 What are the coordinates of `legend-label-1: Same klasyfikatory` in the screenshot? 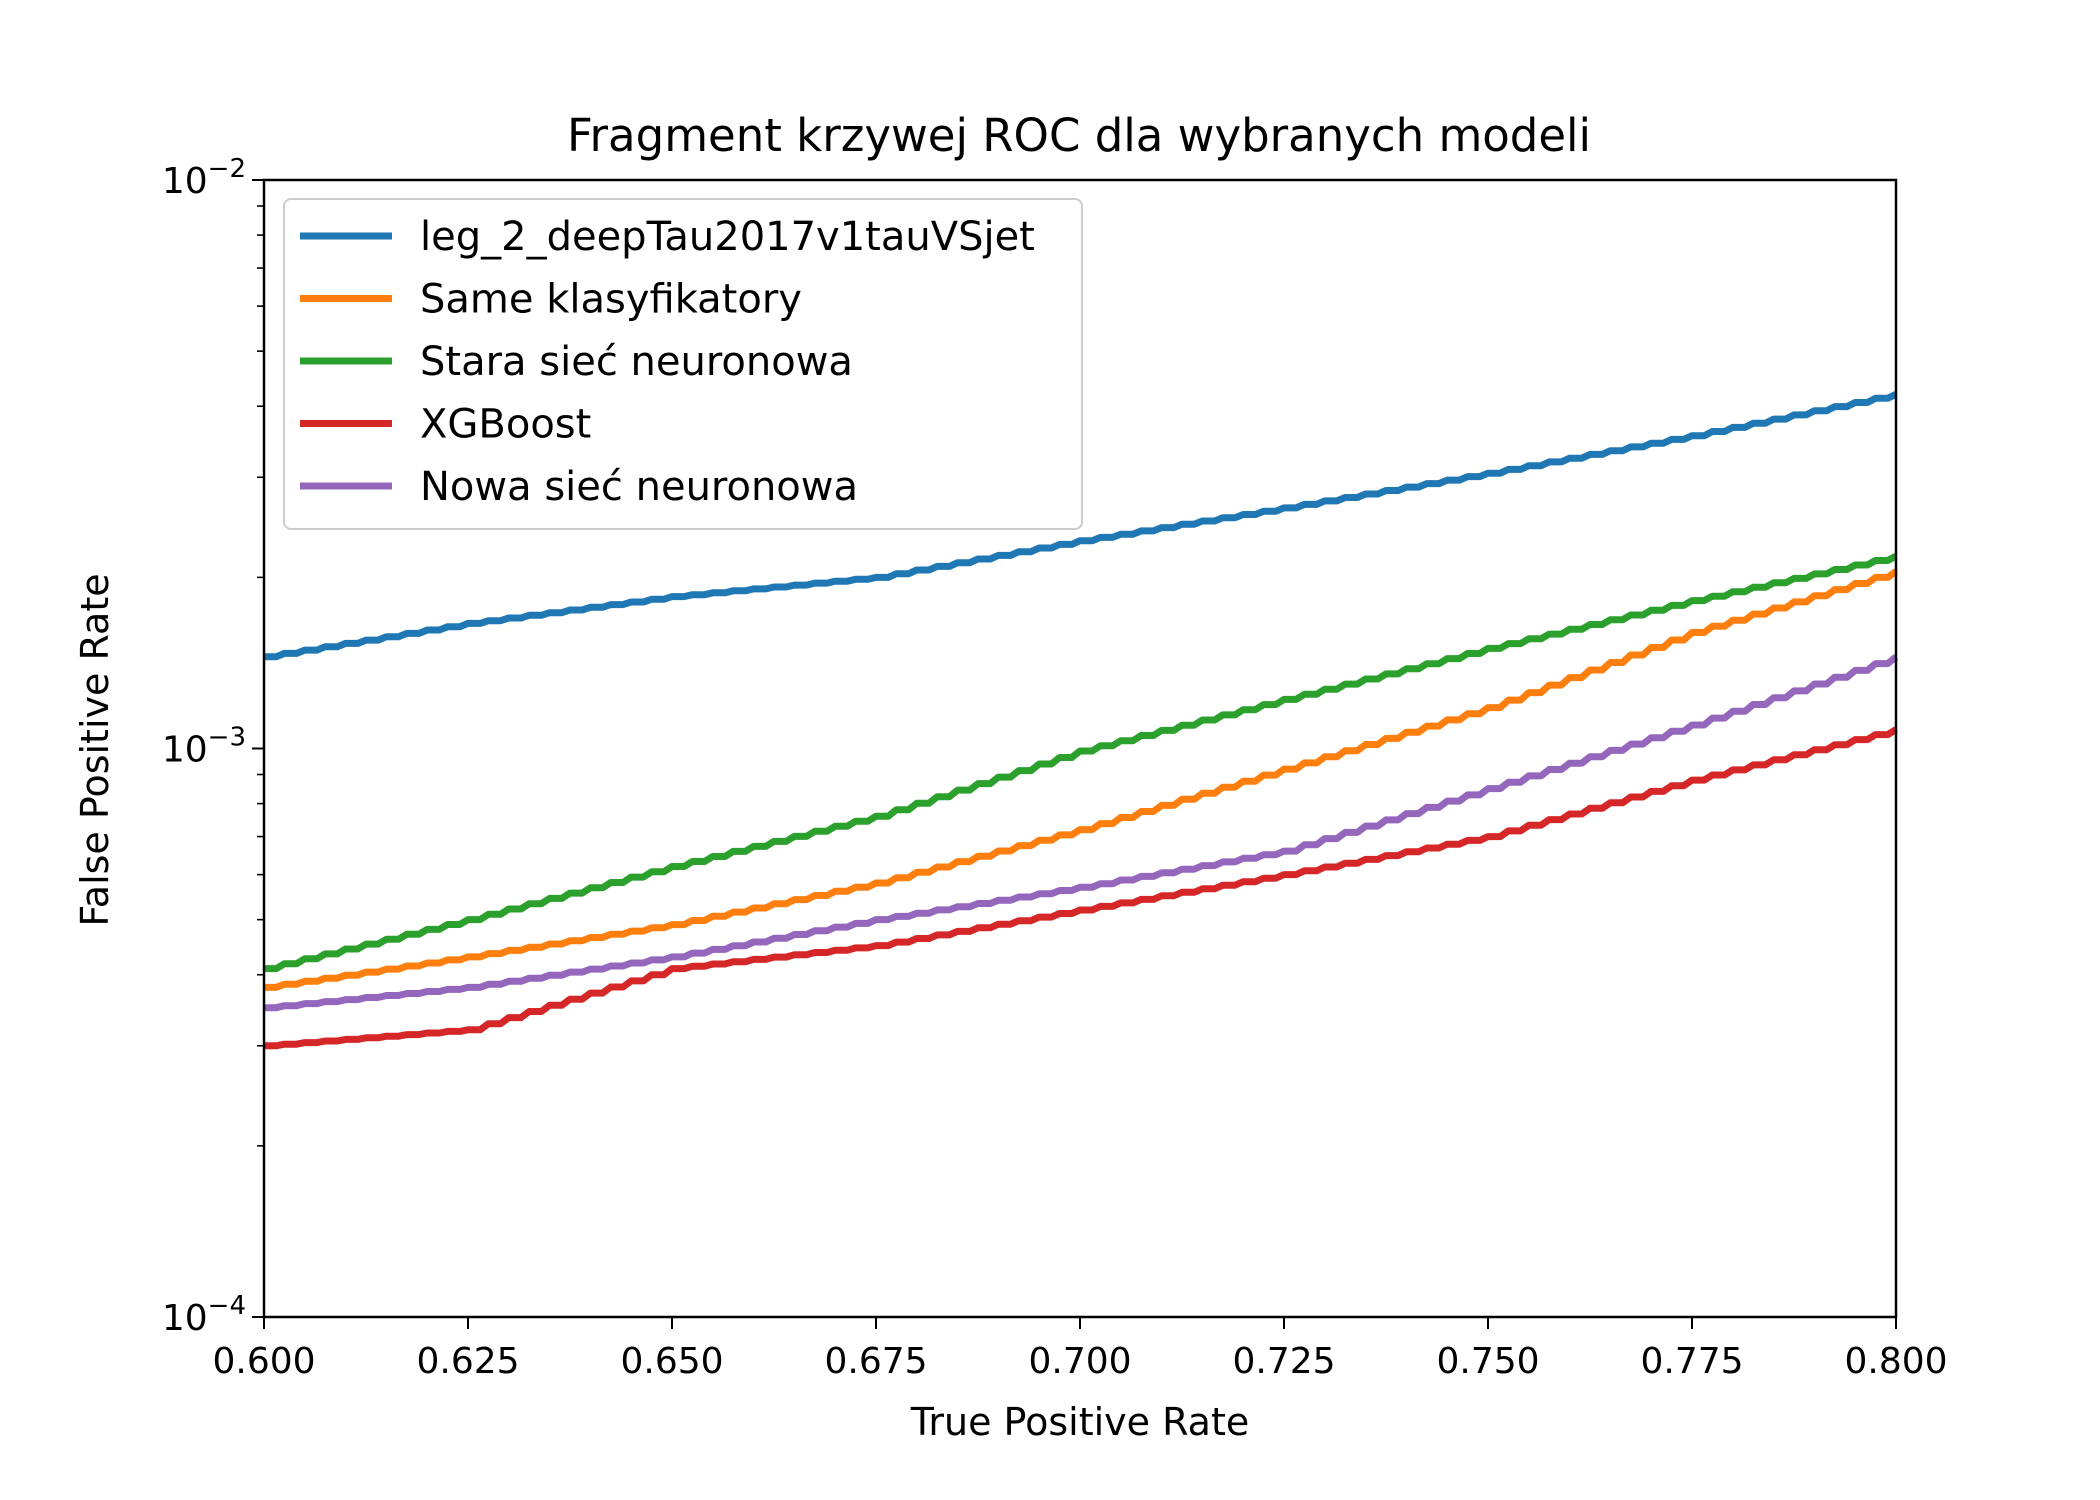 It's located at (611, 300).